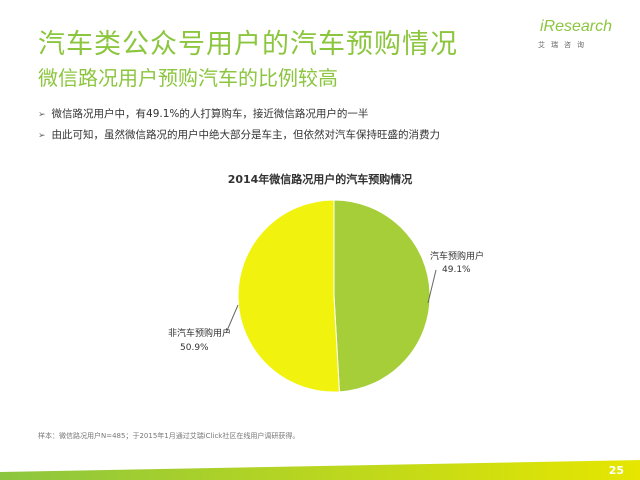 The height and width of the screenshot is (480, 640). What do you see at coordinates (248, 44) in the screenshot?
I see `page-title: 汽车类公众号用户的汽车预购情况` at bounding box center [248, 44].